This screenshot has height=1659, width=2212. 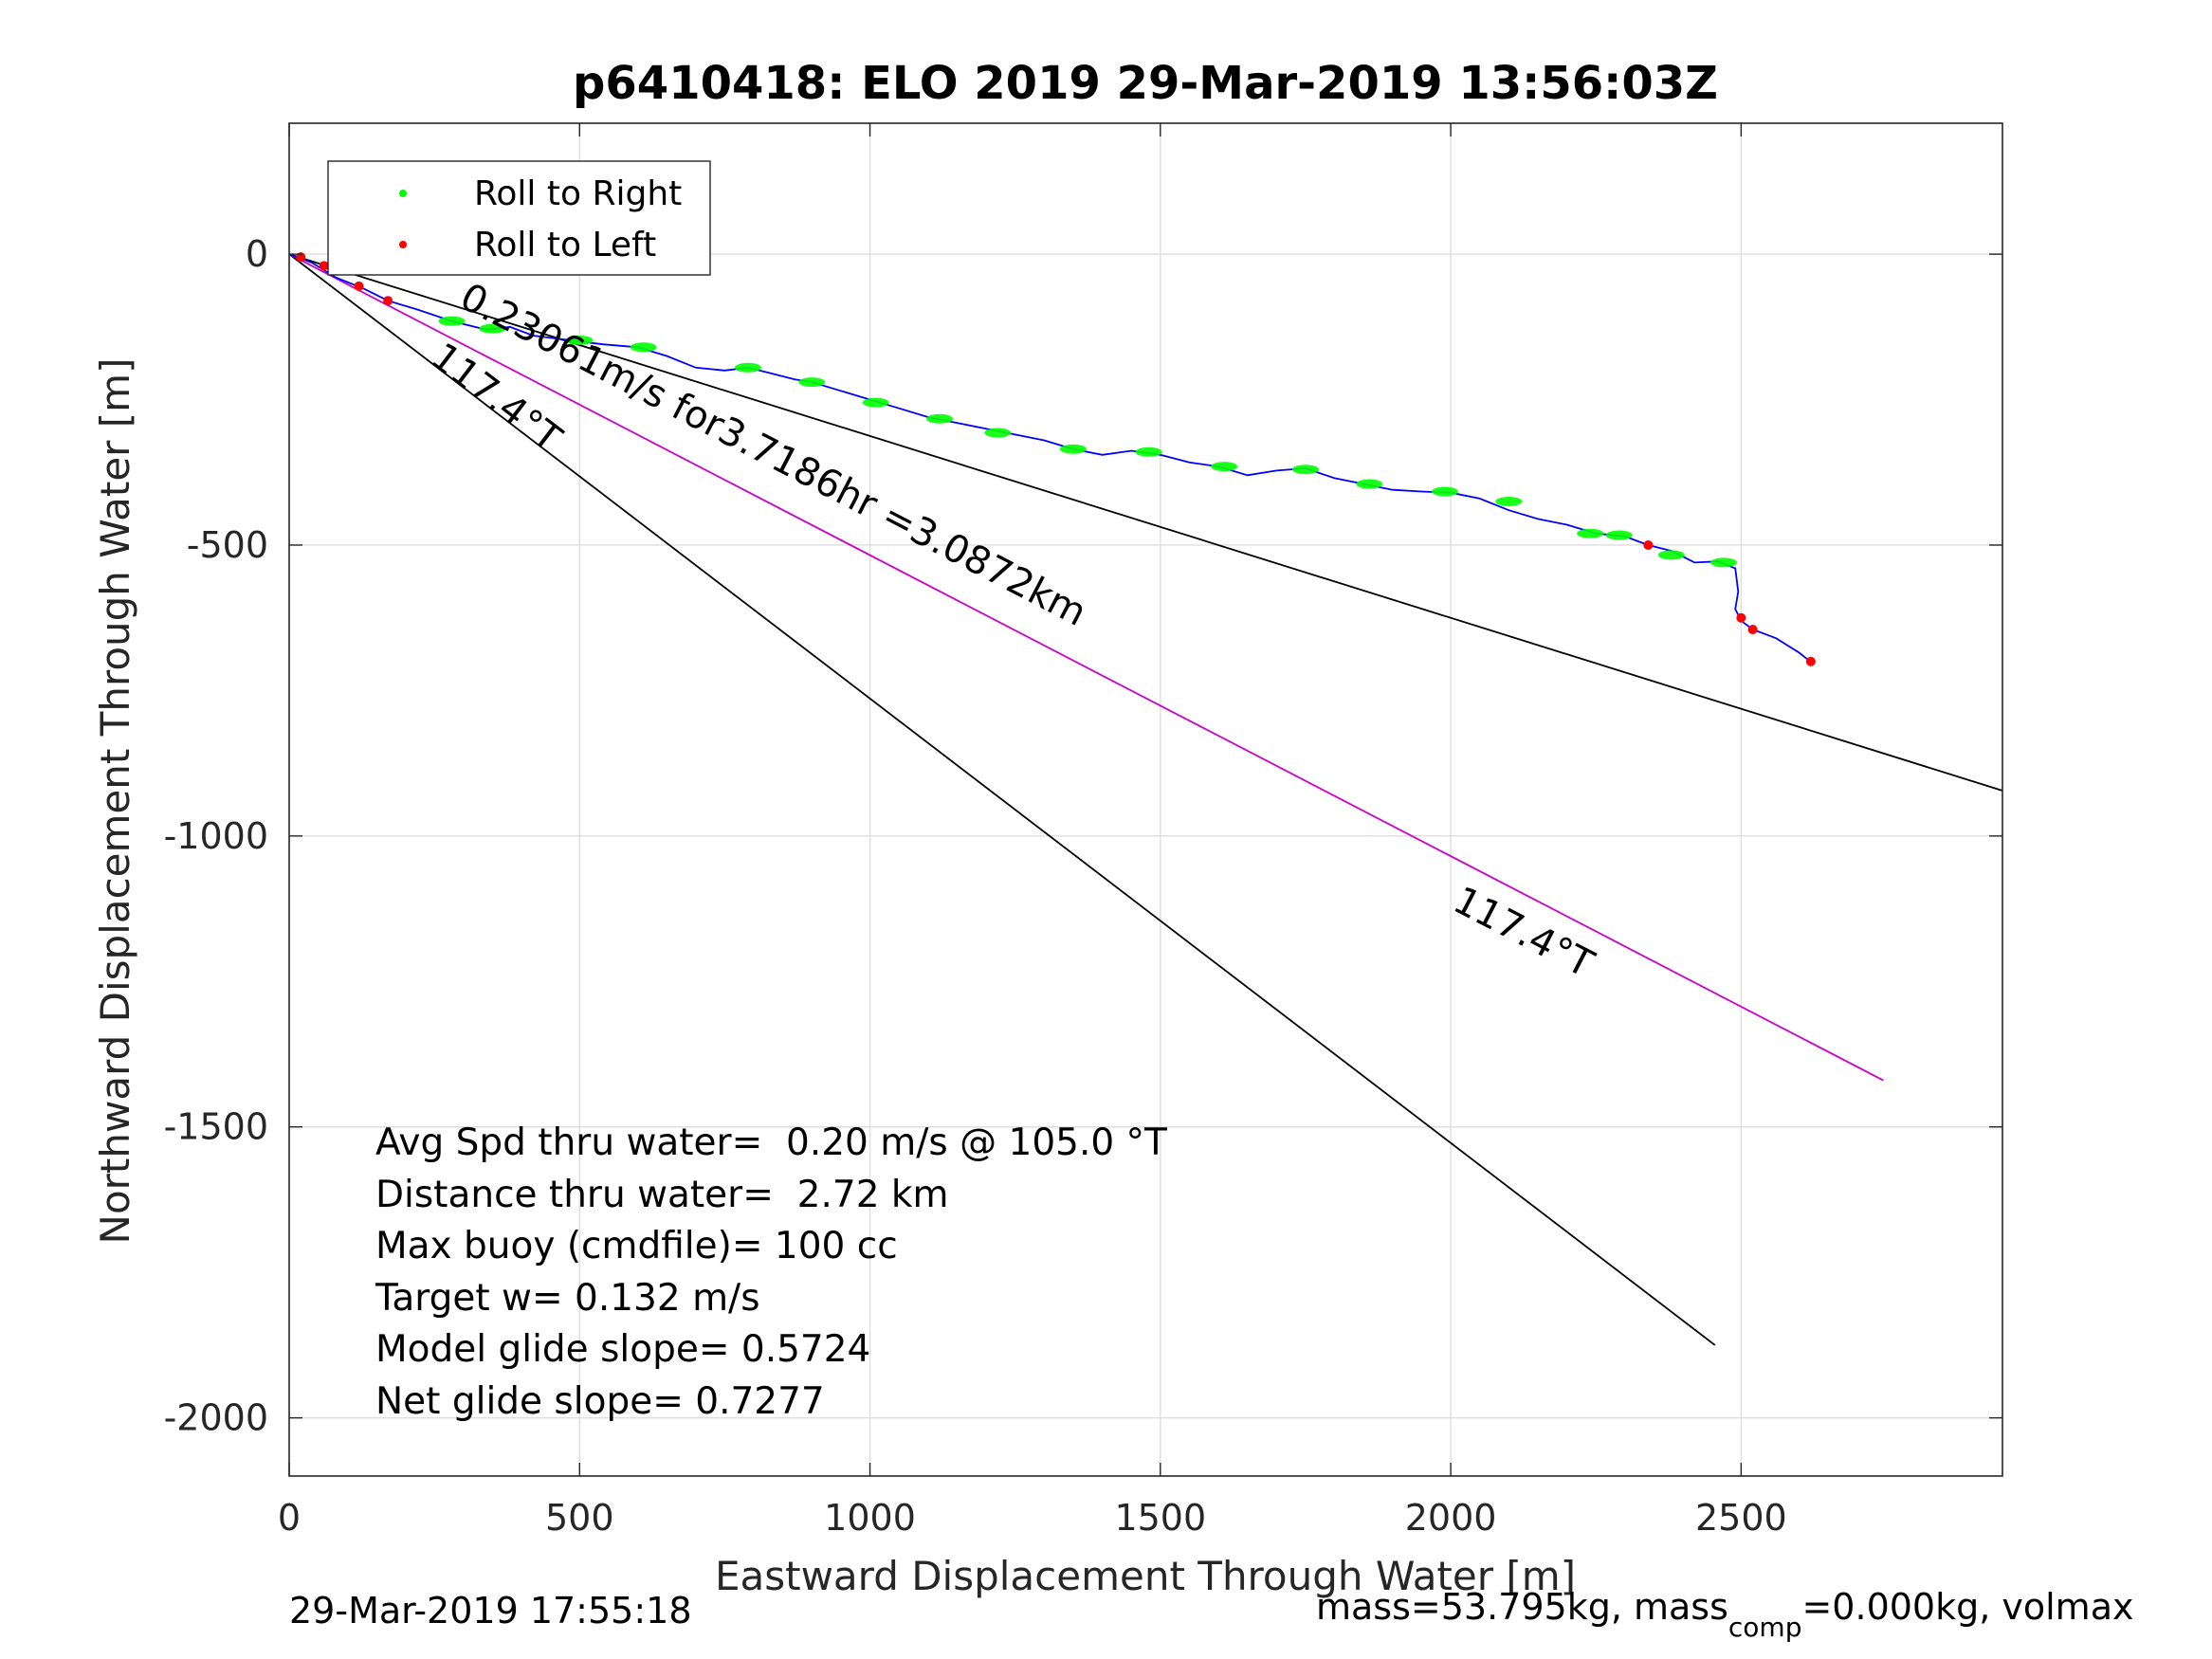 I want to click on x-tick-label: 500, so click(x=579, y=1518).